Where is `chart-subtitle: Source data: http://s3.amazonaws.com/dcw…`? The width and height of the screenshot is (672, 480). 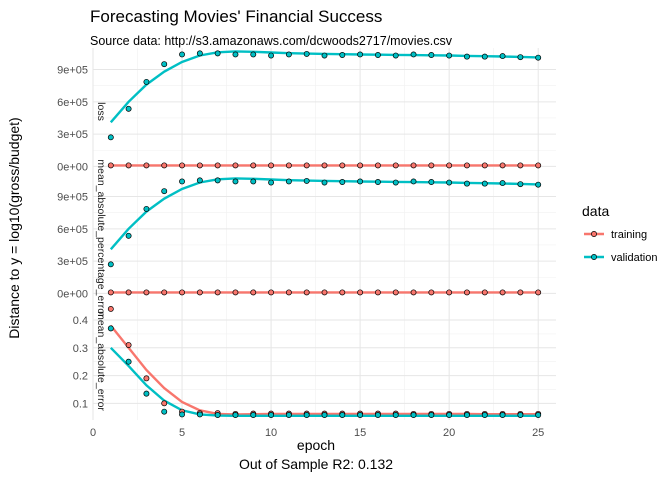 chart-subtitle: Source data: http://s3.amazonaws.com/dcw… is located at coordinates (271, 41).